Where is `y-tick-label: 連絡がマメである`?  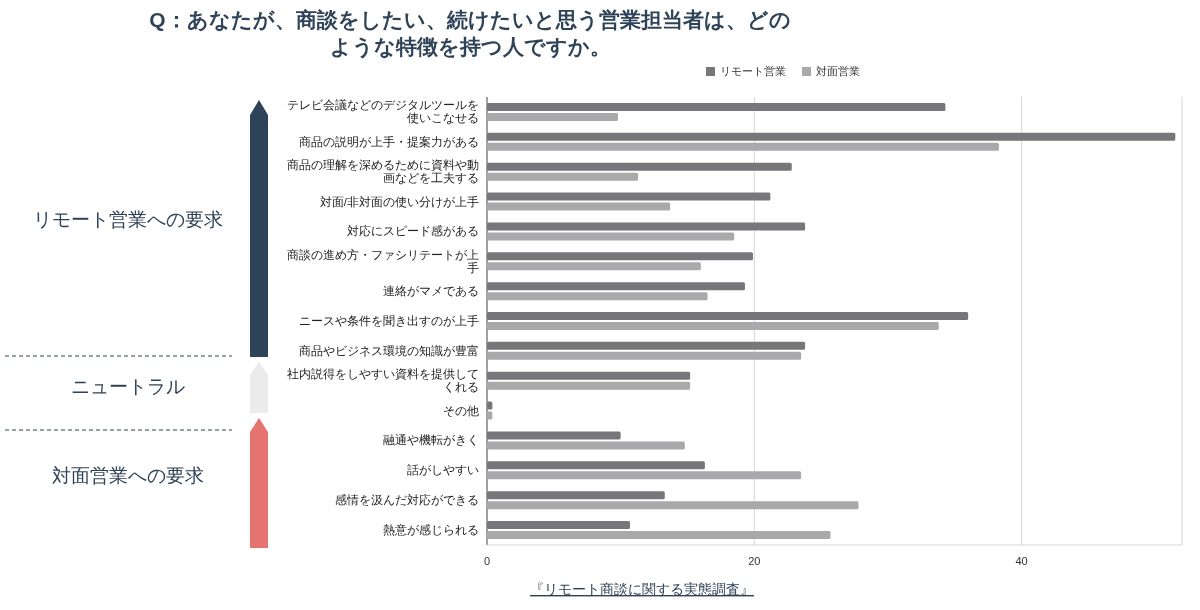 y-tick-label: 連絡がマメである is located at coordinates (431, 292).